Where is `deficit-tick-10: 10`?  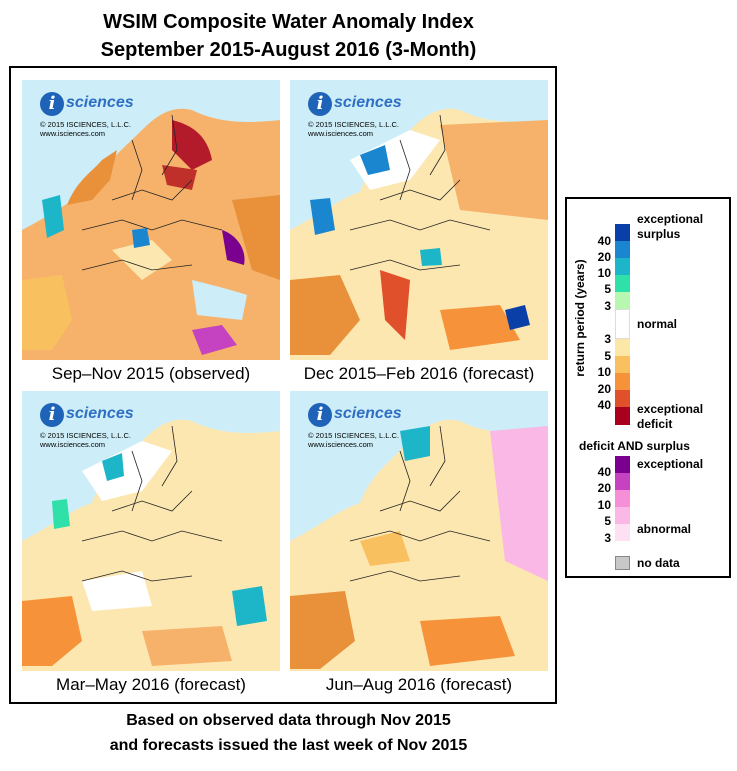
deficit-tick-10: 10 is located at coordinates (604, 372).